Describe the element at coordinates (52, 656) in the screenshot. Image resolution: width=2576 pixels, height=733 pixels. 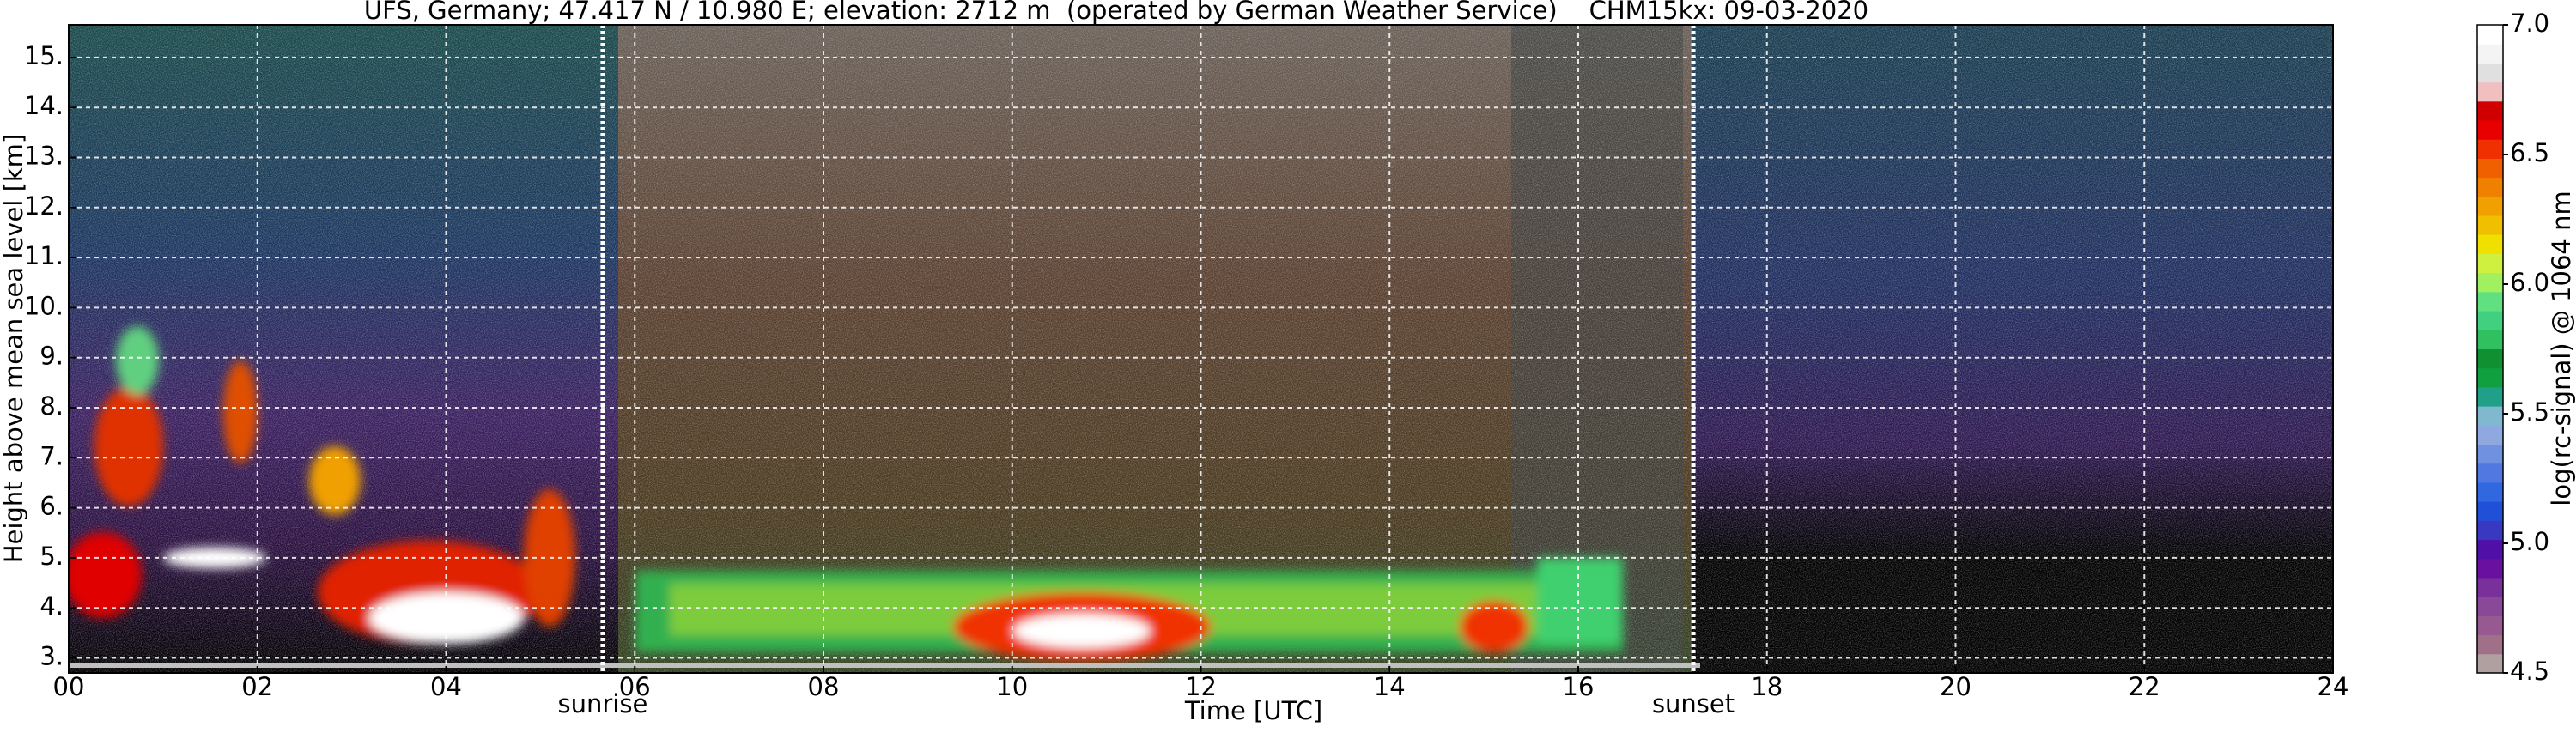
I see `y-tick-label: 3.` at that location.